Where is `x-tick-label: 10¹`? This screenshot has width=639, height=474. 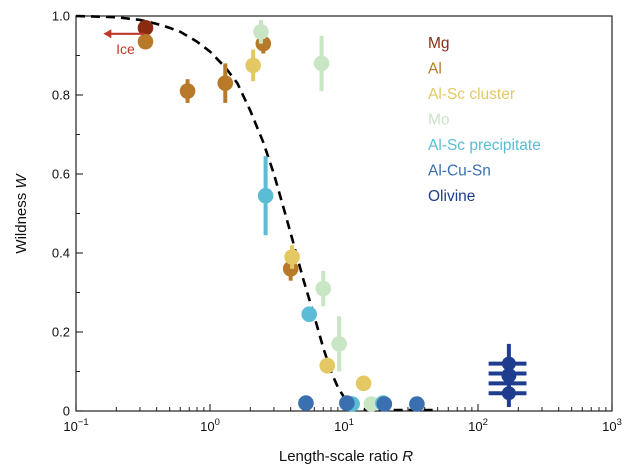
x-tick-label: 10¹ is located at coordinates (344, 425).